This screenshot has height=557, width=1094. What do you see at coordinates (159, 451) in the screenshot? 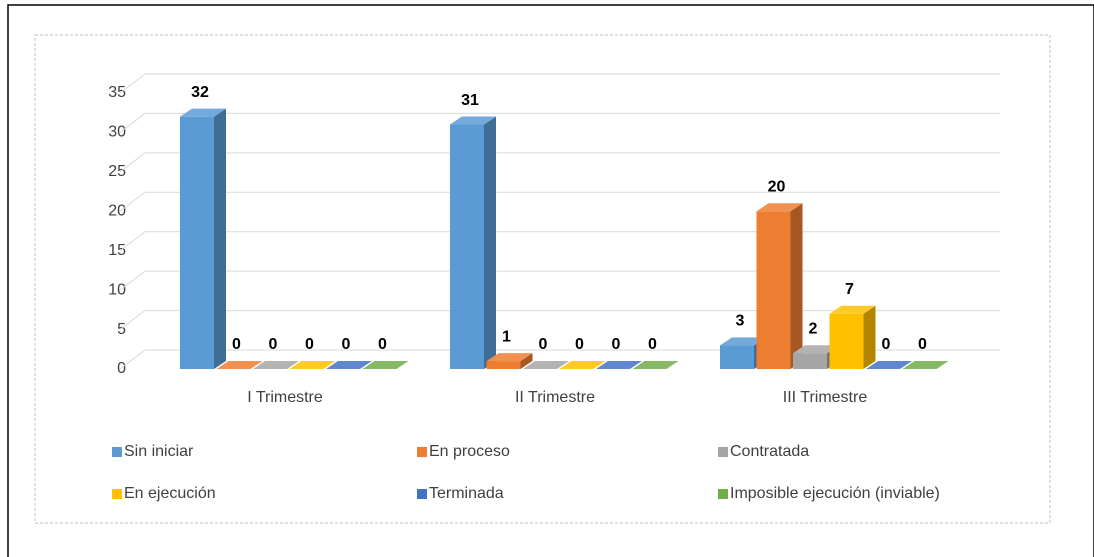
I see `legend-label: Sin iniciar` at bounding box center [159, 451].